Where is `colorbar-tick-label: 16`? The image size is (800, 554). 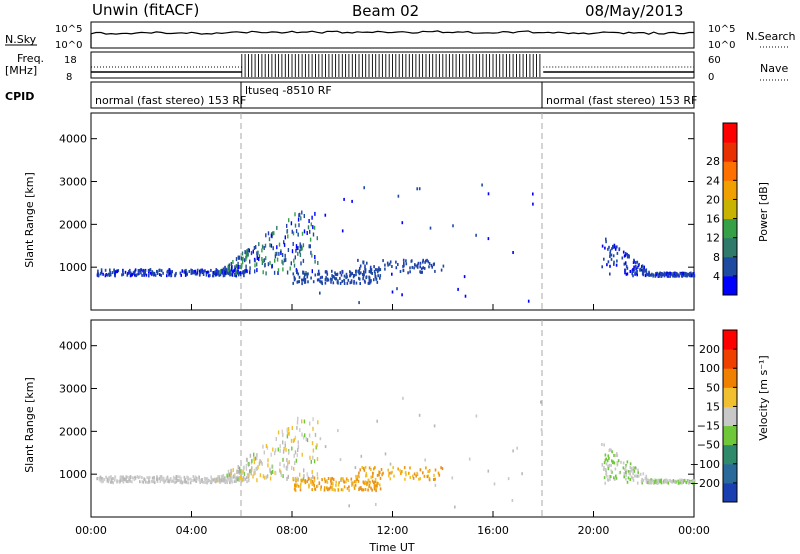 colorbar-tick-label: 16 is located at coordinates (713, 219).